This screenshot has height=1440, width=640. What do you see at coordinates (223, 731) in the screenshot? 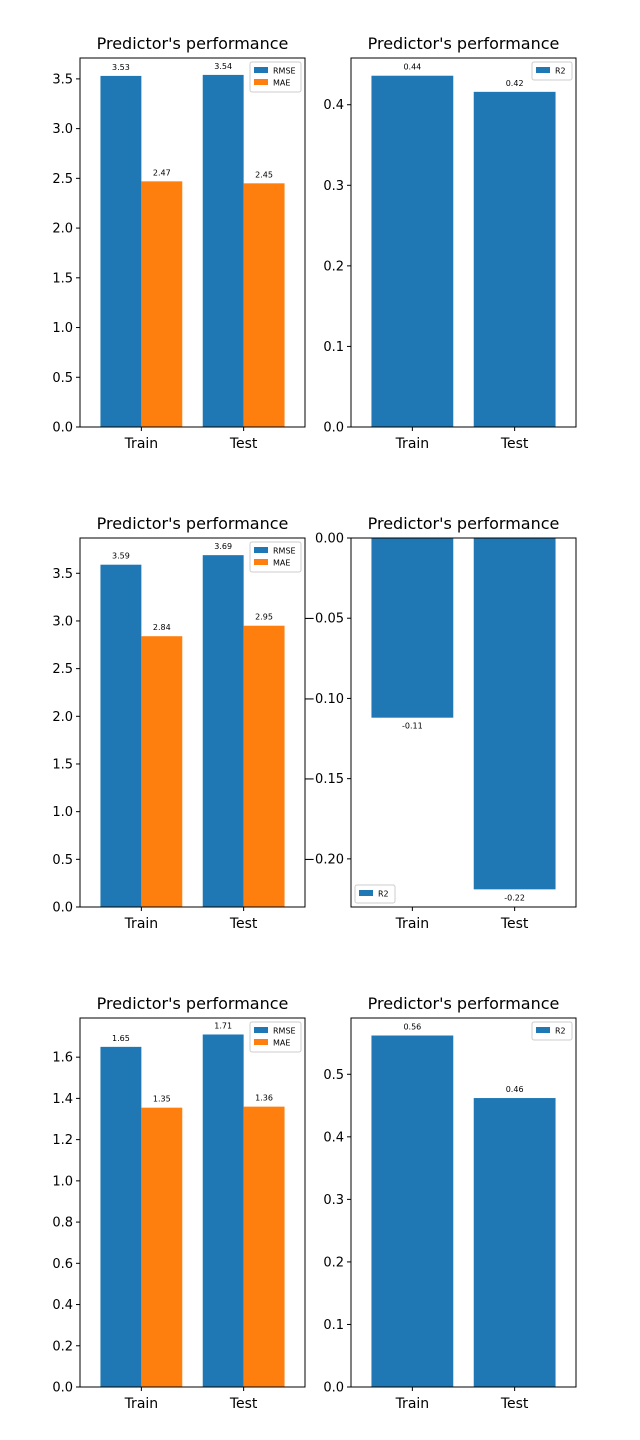
I see `bar-rmse-test` at bounding box center [223, 731].